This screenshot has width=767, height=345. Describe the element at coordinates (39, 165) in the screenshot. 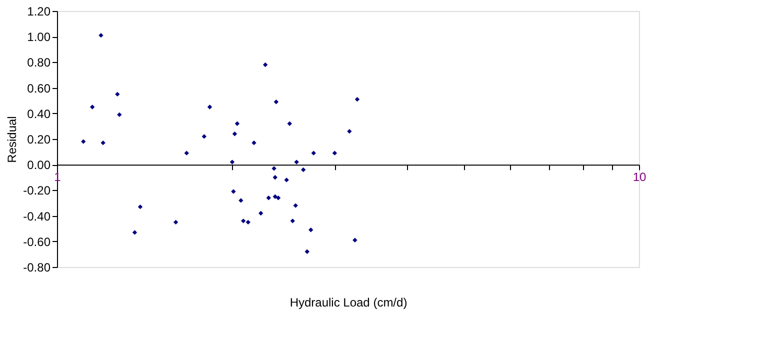

I see `y-tick-label: 0.00` at that location.